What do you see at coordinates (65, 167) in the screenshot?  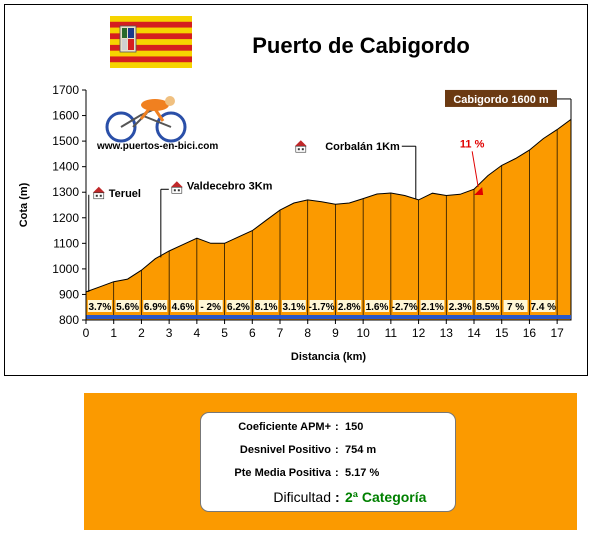 I see `y-tick-label: 1400` at bounding box center [65, 167].